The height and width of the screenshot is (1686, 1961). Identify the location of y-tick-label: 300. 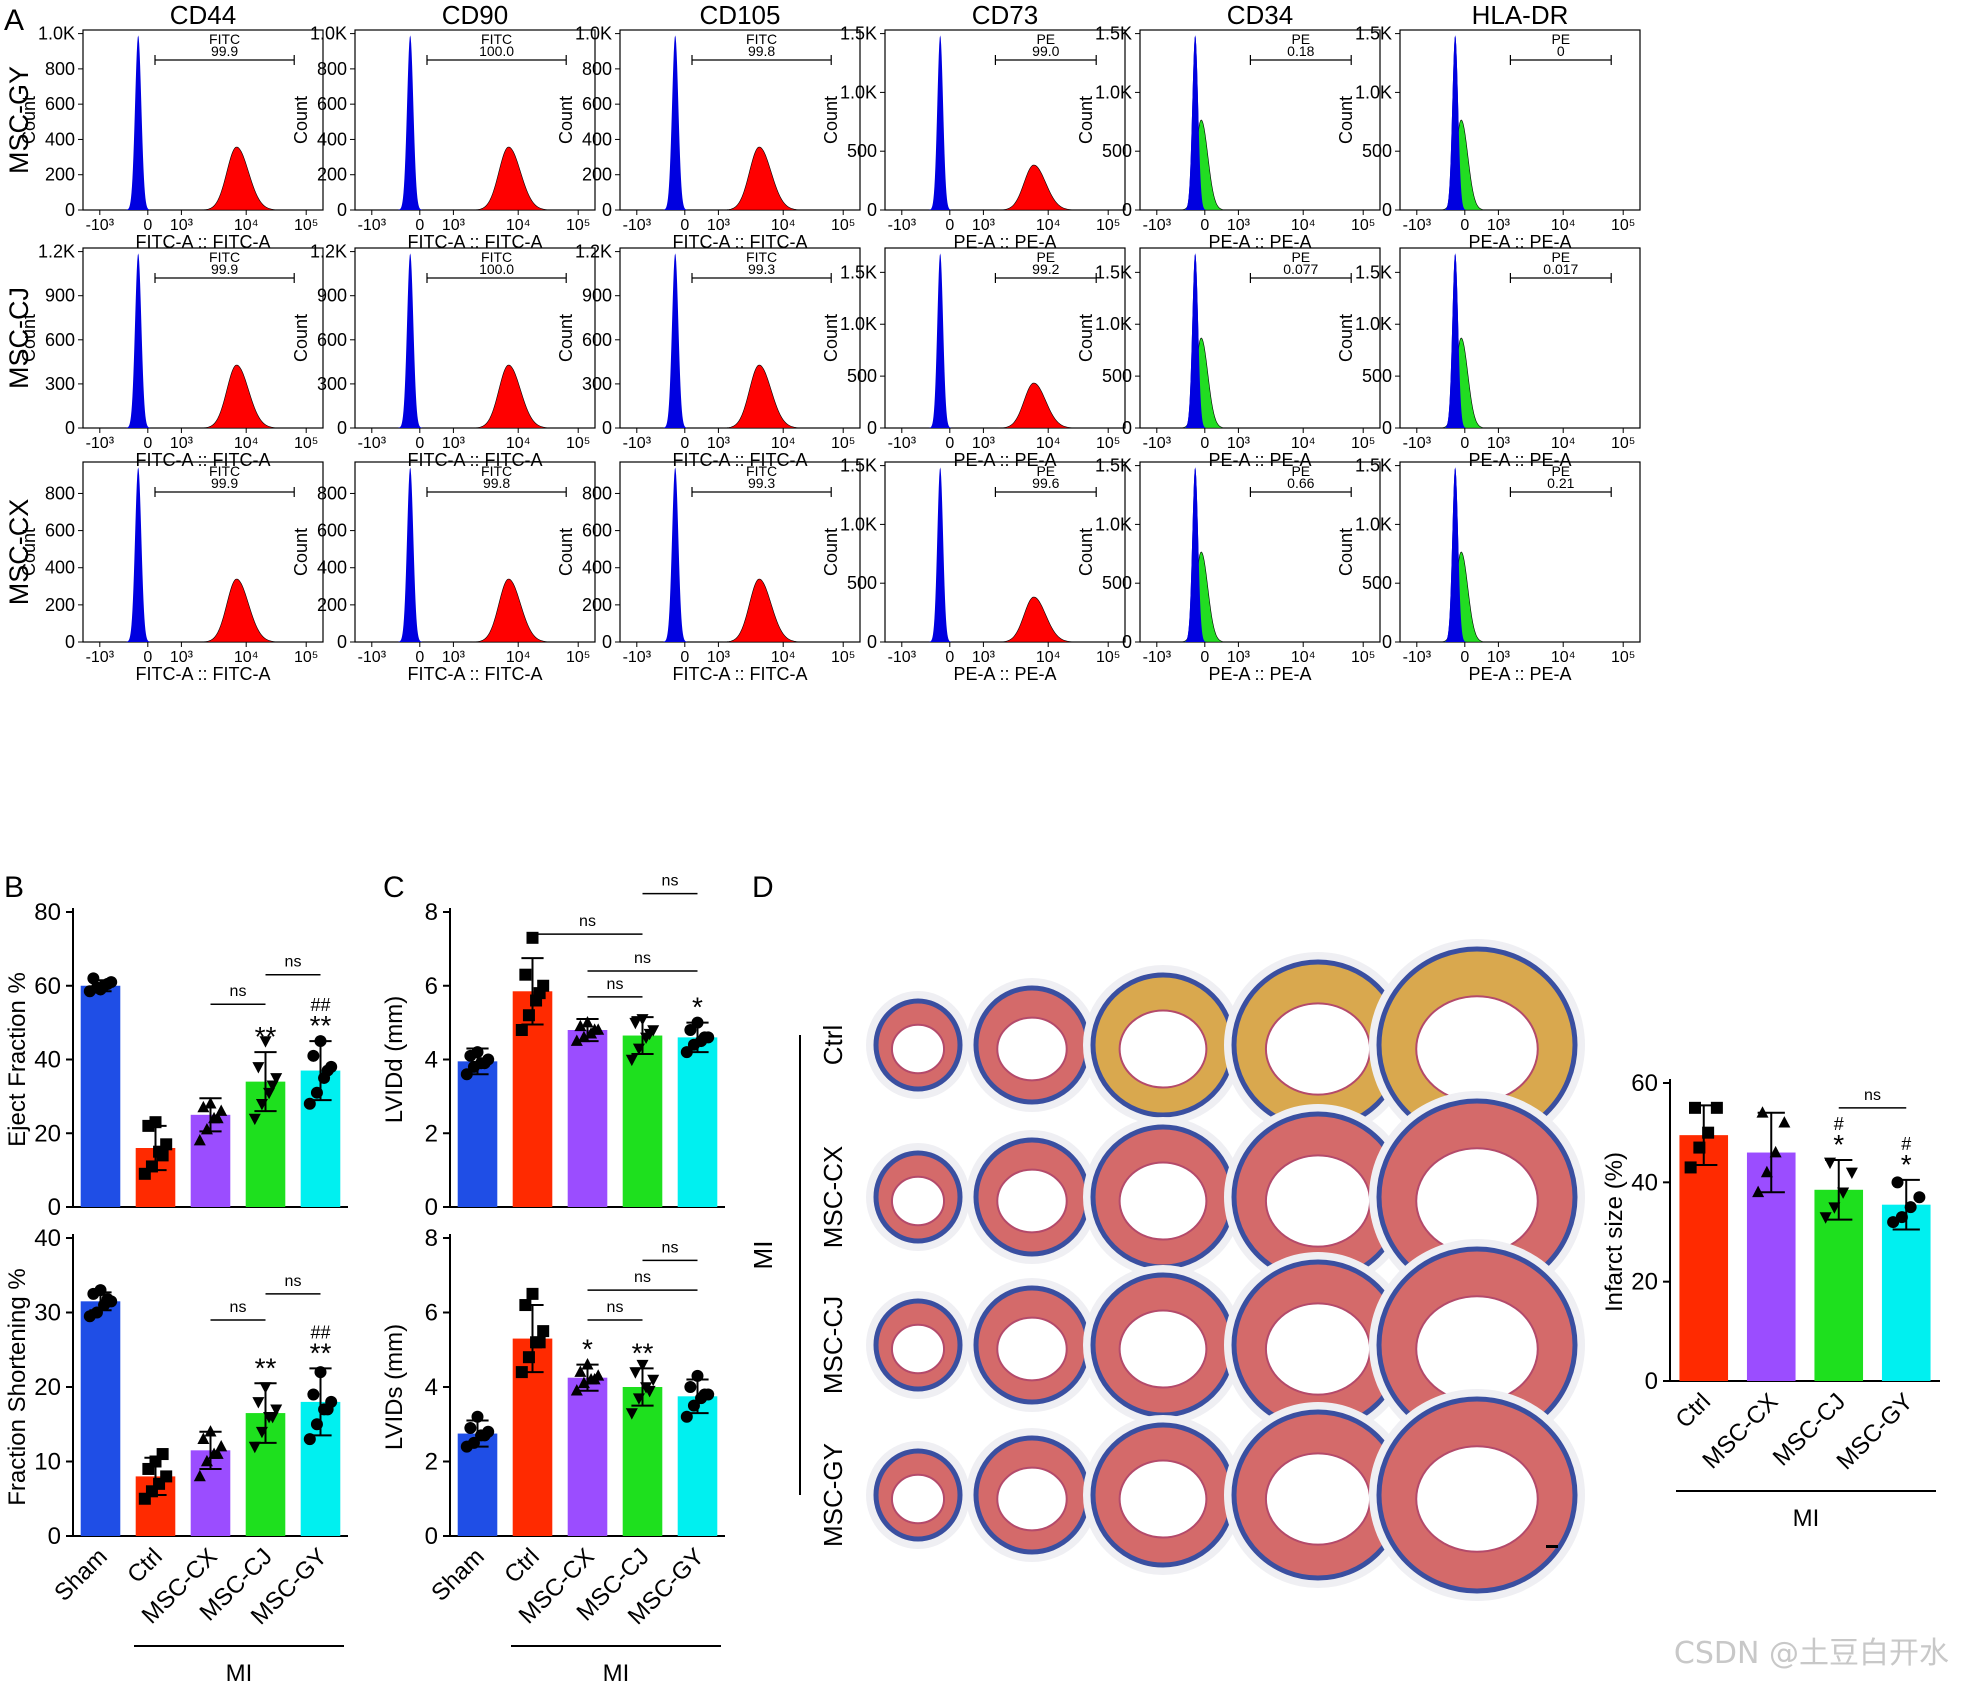
(60, 384).